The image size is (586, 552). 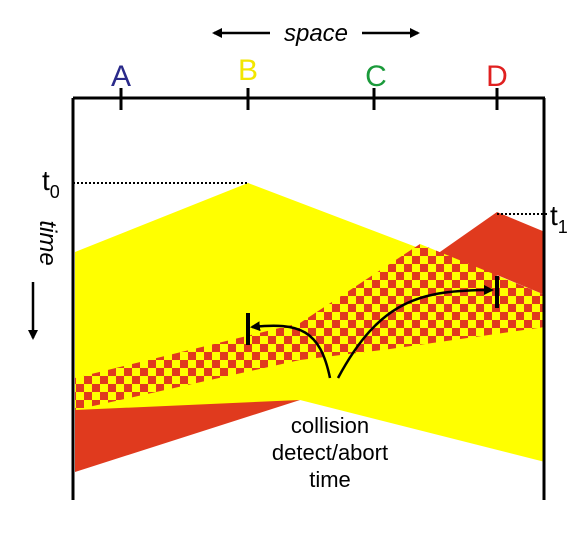 What do you see at coordinates (47, 242) in the screenshot?
I see `time-label: time` at bounding box center [47, 242].